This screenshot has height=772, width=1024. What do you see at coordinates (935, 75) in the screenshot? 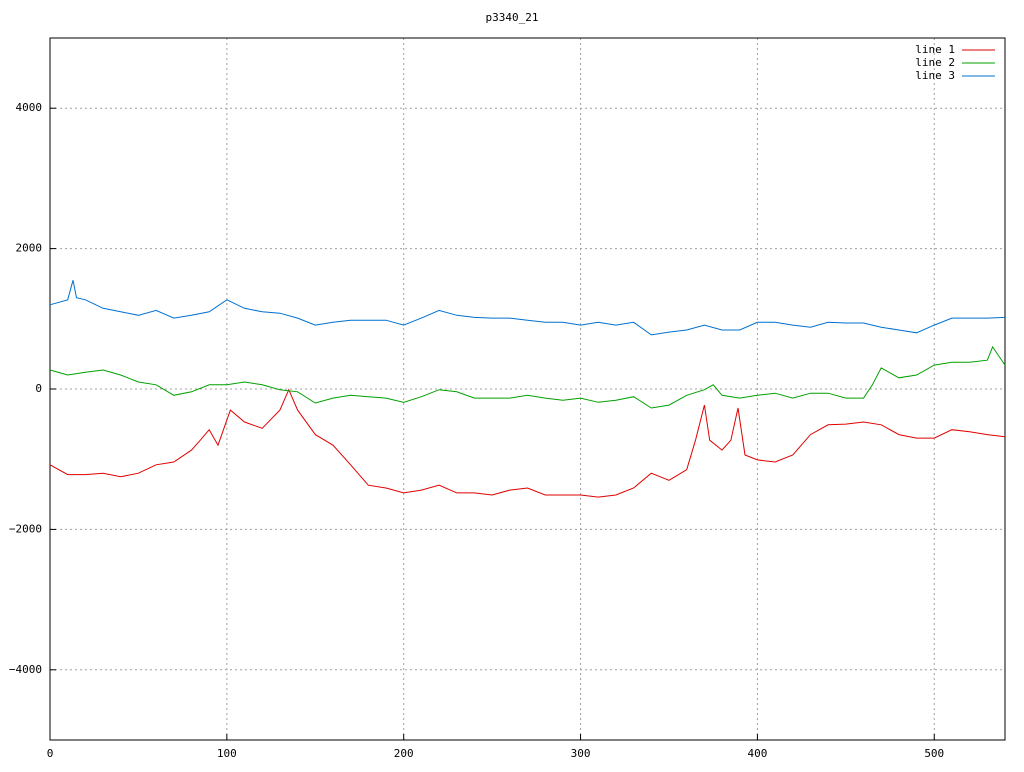
I see `legend-label: line 3` at bounding box center [935, 75].